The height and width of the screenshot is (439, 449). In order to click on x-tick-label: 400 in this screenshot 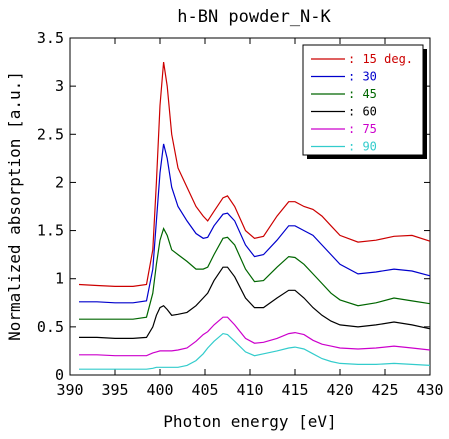, I will do `click(159, 390)`.